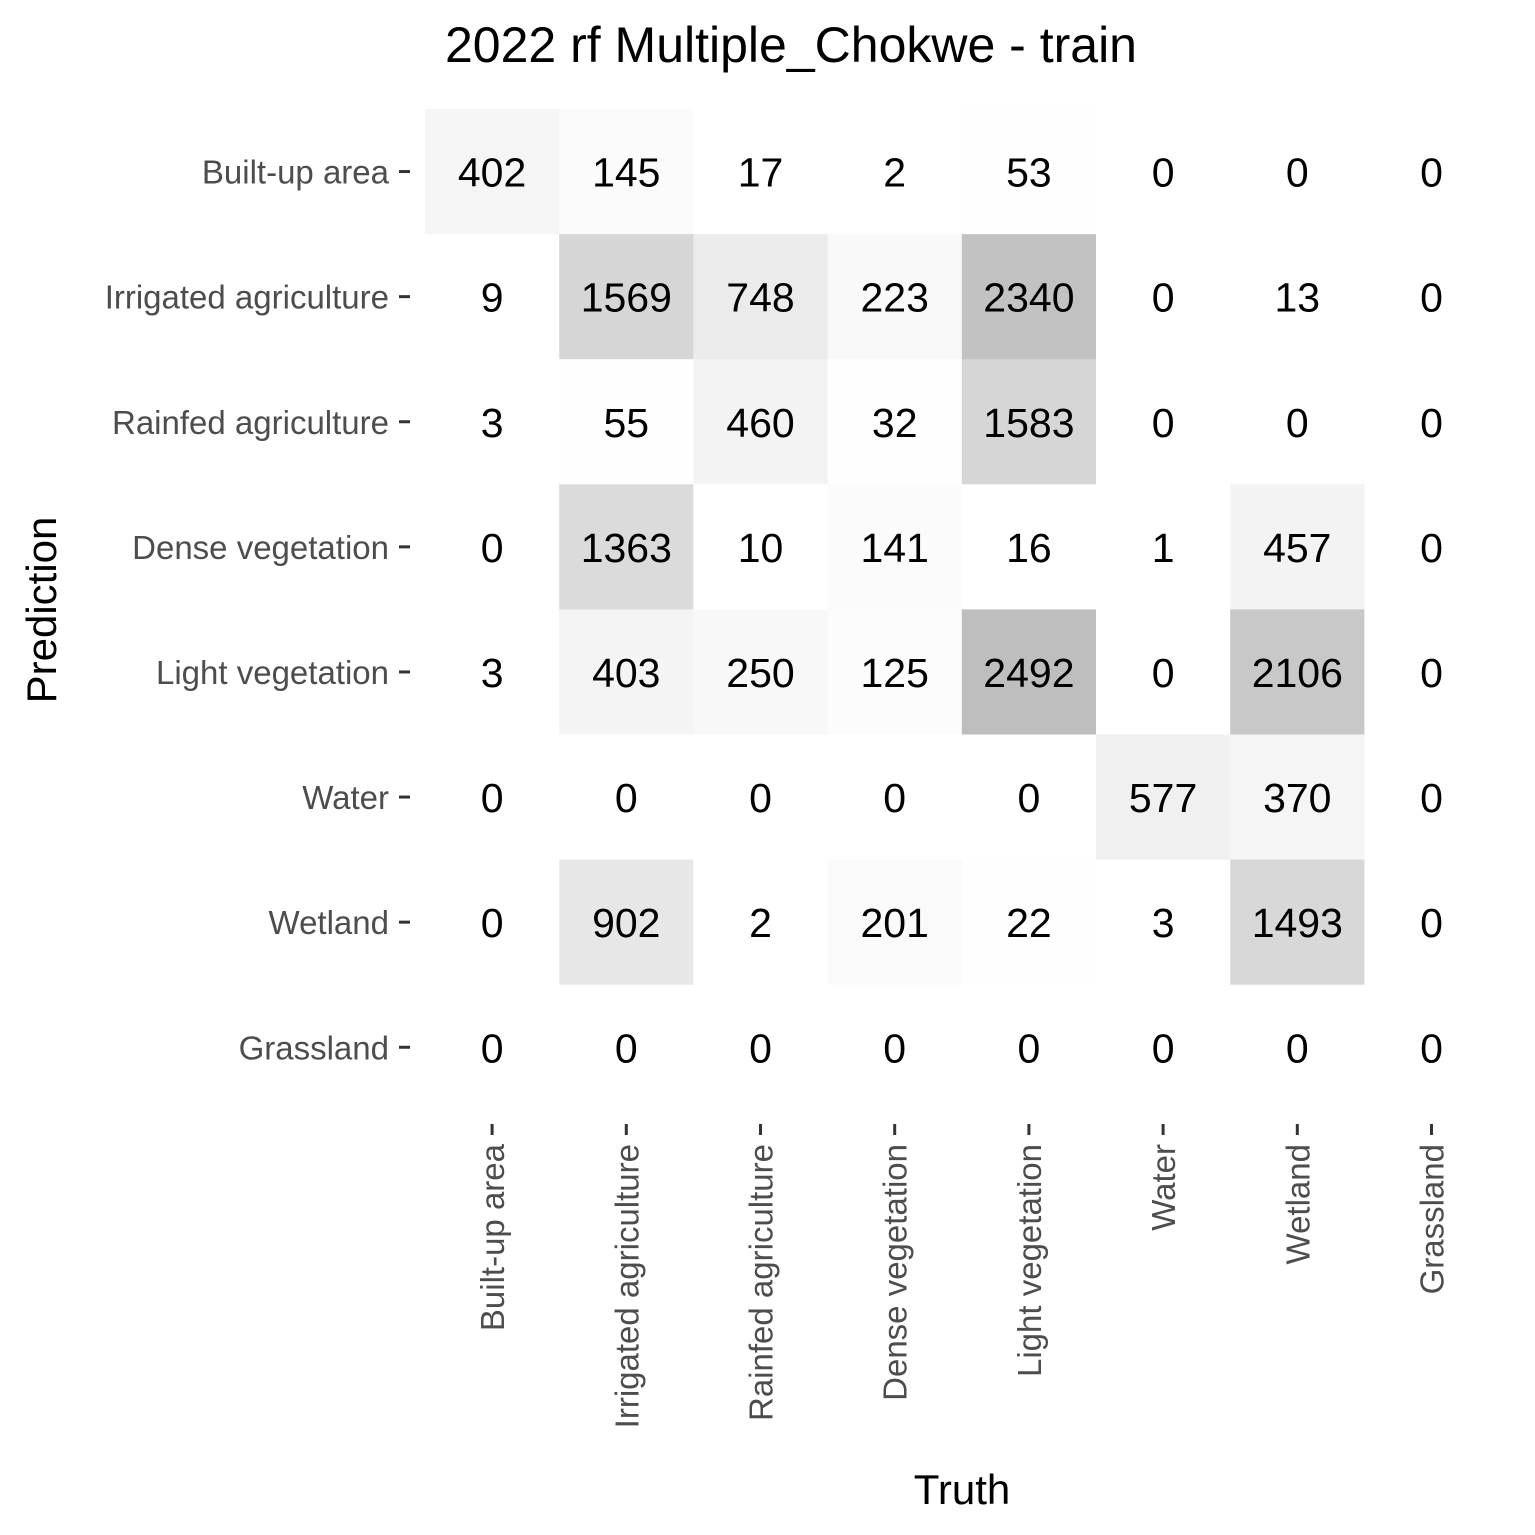 The width and height of the screenshot is (1535, 1535). I want to click on cell-value-label: 1363, so click(626, 548).